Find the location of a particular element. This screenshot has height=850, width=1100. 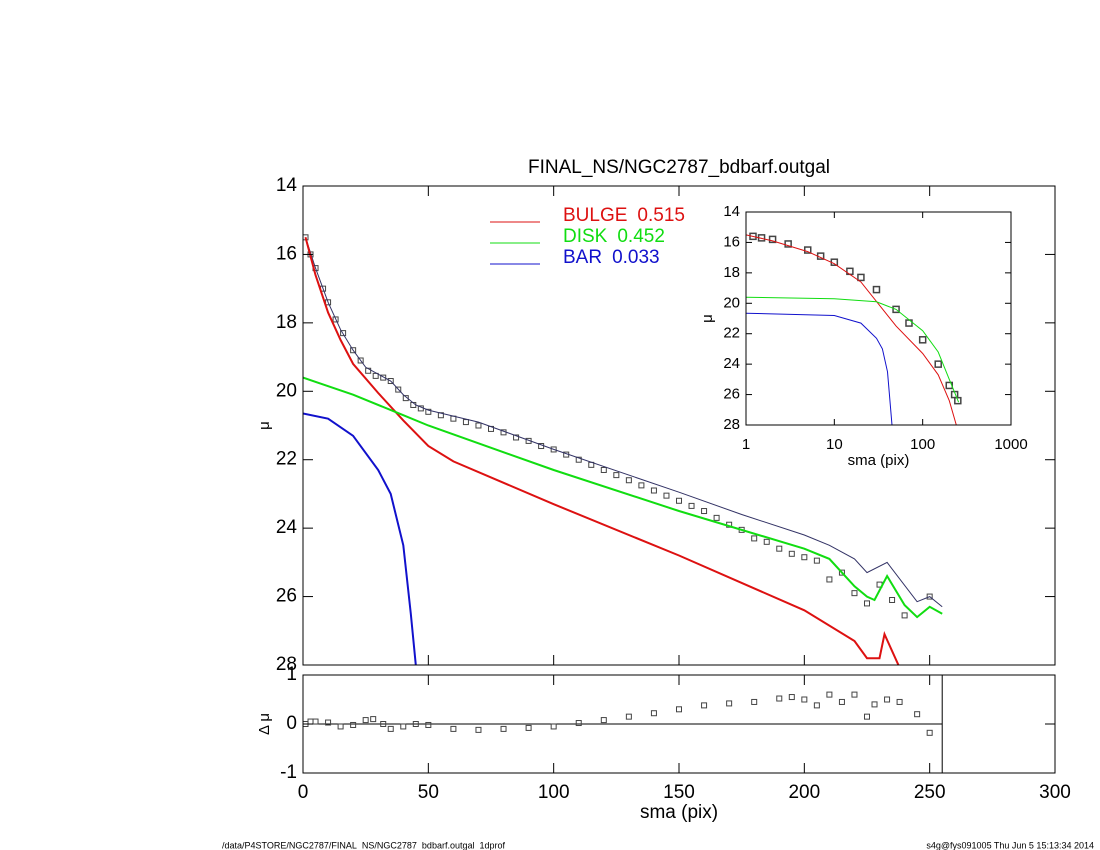

x-tick-label: 1000 is located at coordinates (1010, 444).